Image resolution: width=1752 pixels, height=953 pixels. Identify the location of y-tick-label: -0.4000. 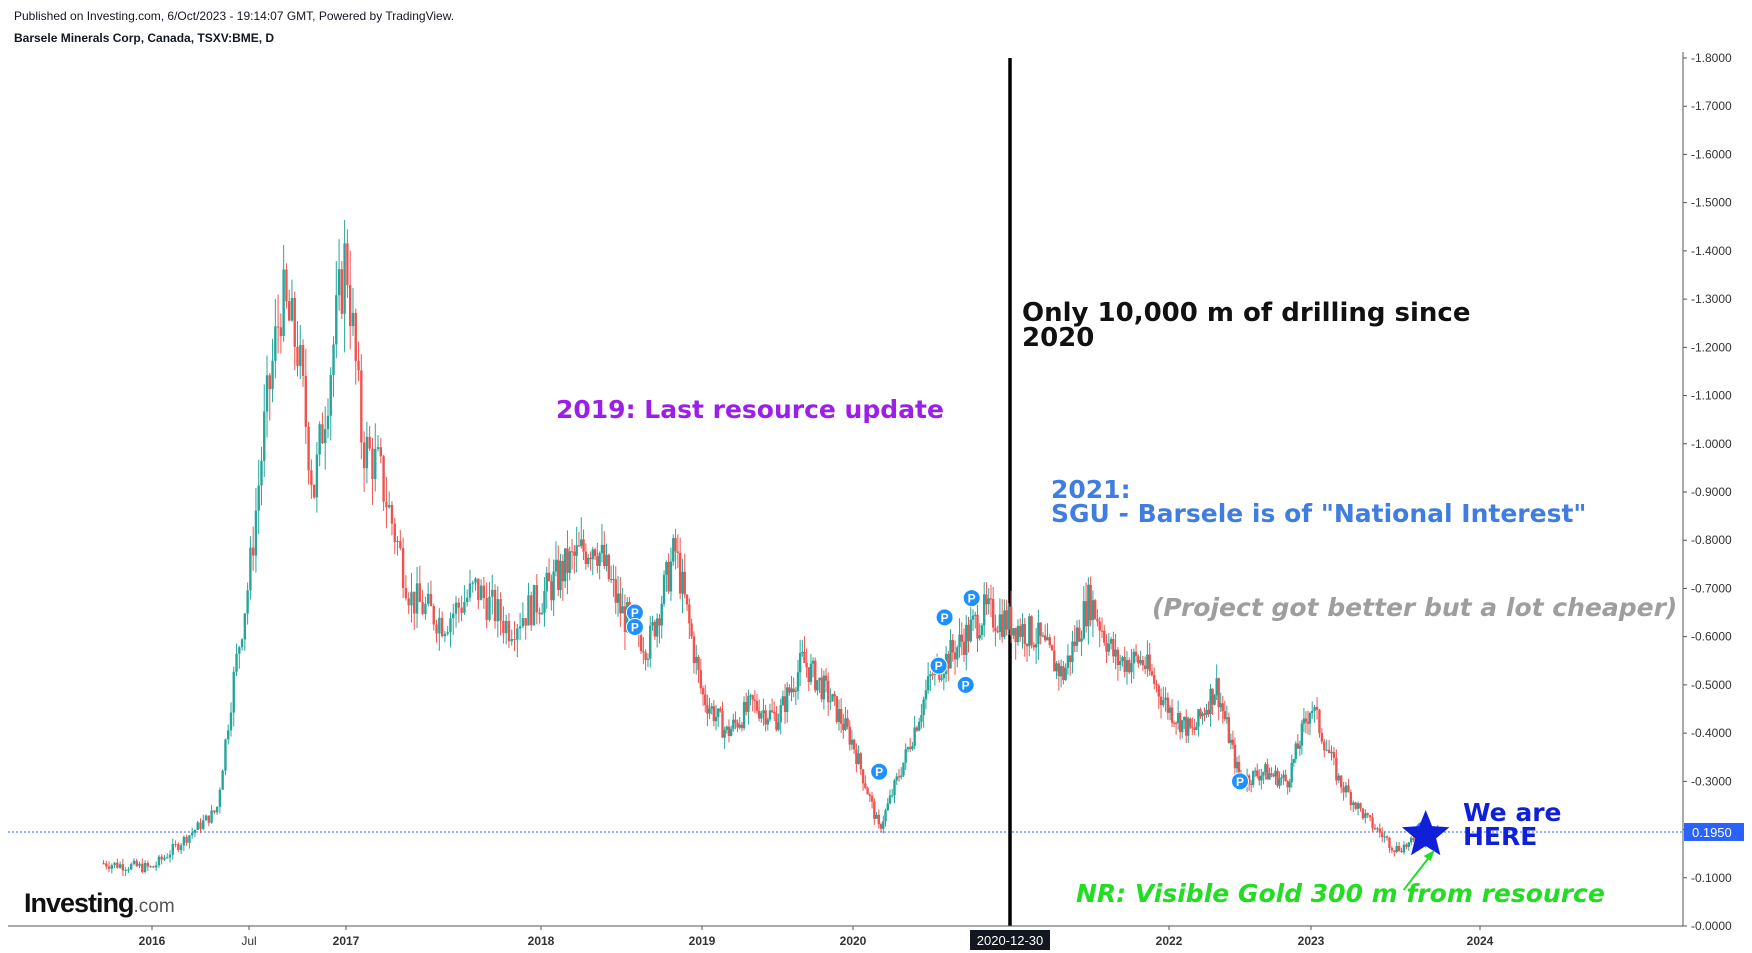
(1711, 733).